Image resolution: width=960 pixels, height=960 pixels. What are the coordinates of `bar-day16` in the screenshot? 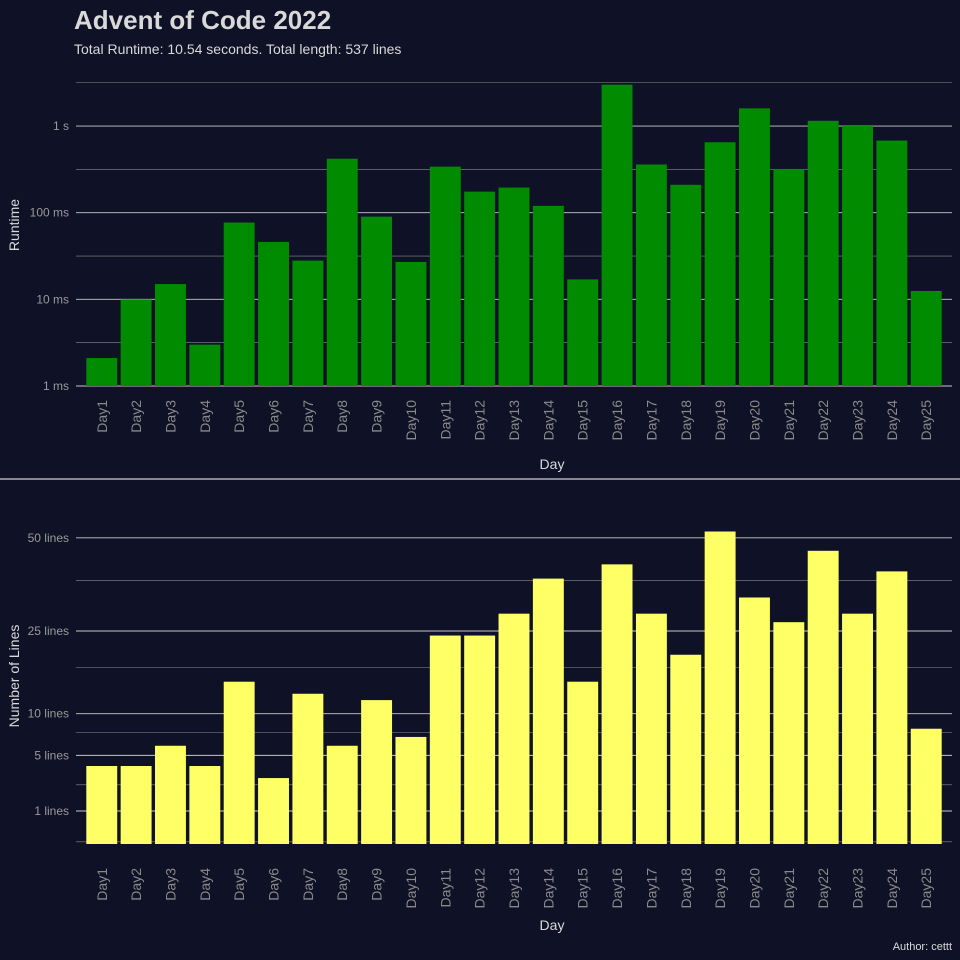 It's located at (617, 704).